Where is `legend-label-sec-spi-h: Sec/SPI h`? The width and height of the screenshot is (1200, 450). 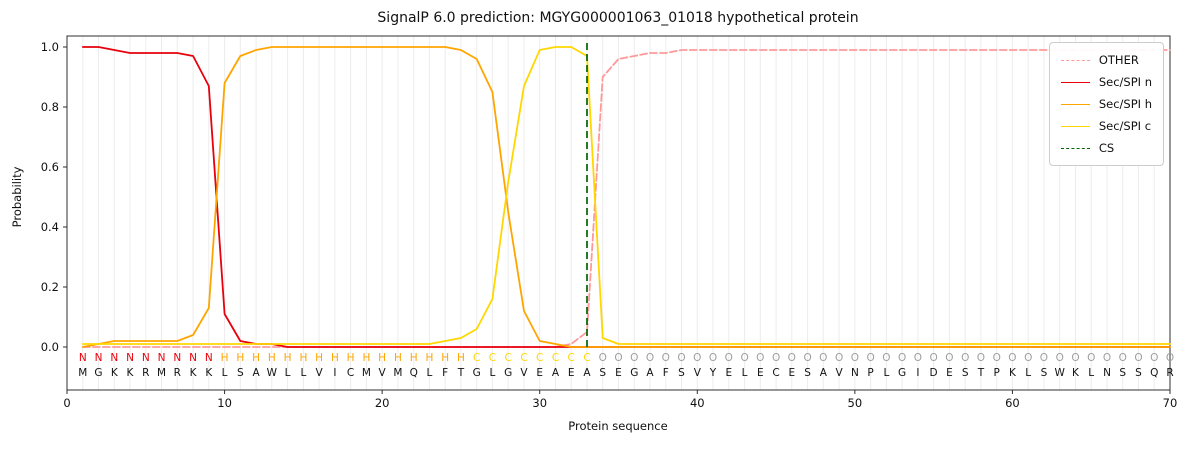 legend-label-sec-spi-h: Sec/SPI h is located at coordinates (1125, 104).